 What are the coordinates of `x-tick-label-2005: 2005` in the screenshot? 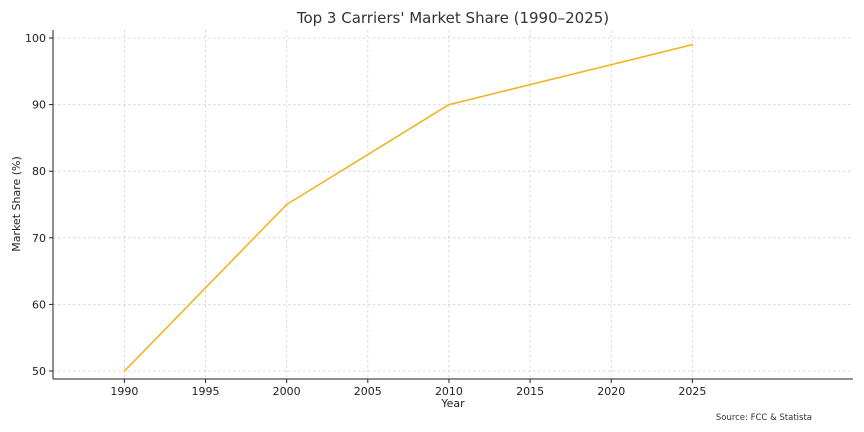 It's located at (368, 391).